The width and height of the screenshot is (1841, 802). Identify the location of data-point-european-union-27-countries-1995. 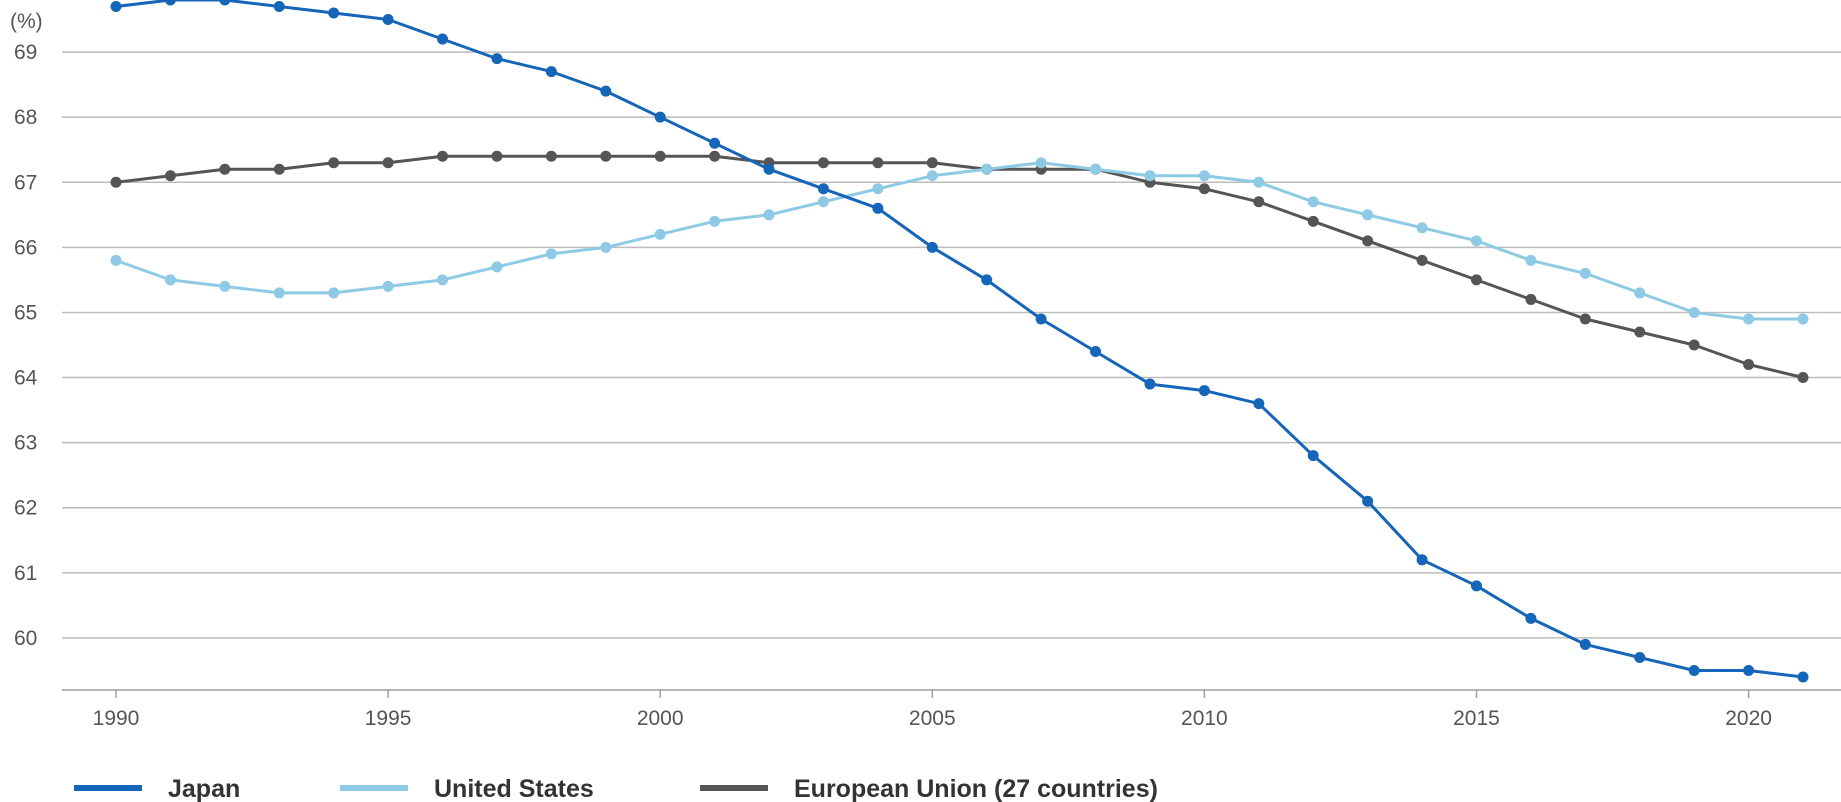
(388, 163).